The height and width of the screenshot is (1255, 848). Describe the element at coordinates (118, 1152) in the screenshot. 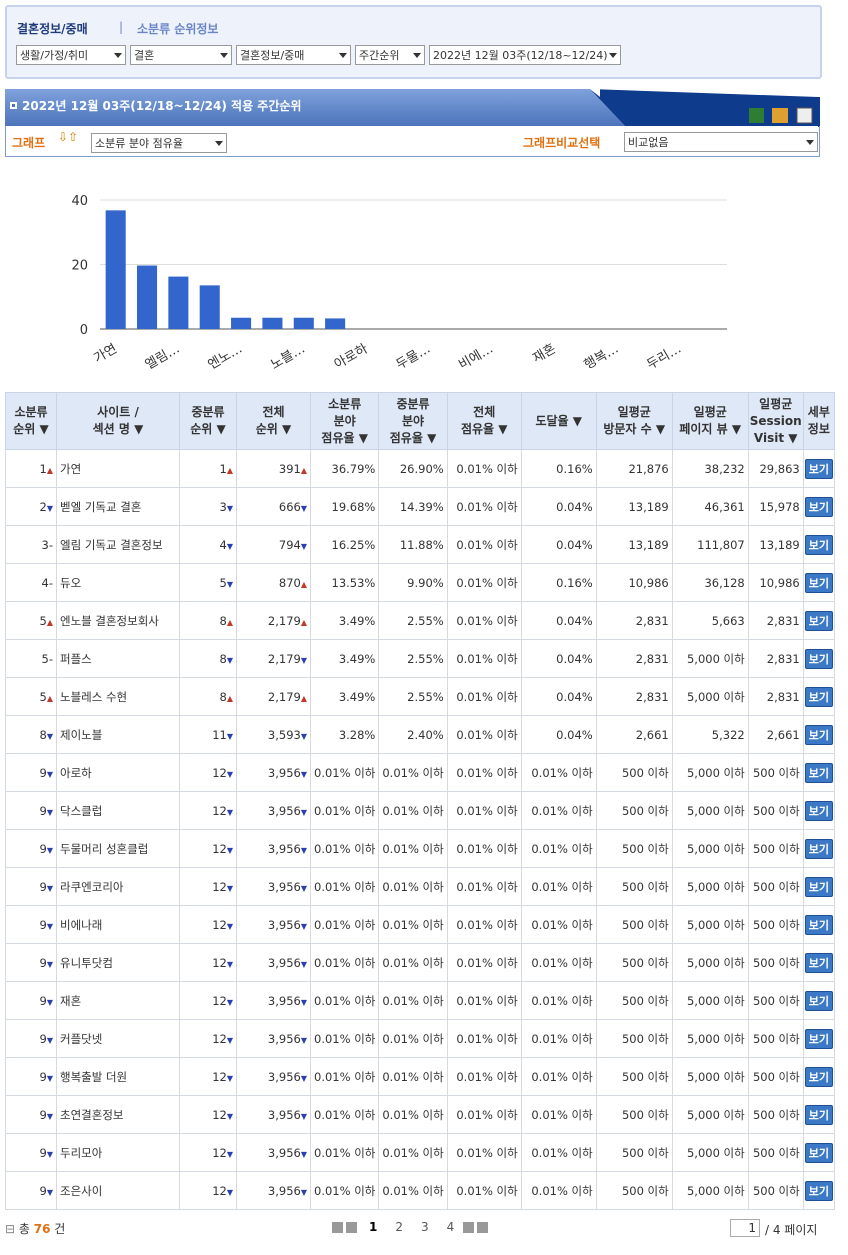

I see `site-name: 두리모아` at that location.